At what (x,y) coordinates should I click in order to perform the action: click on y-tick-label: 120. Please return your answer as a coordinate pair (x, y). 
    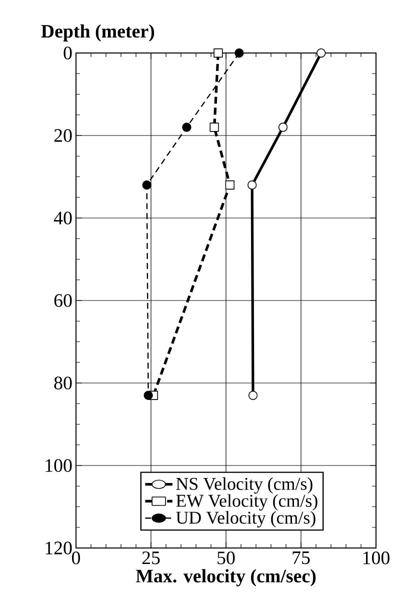
    Looking at the image, I should click on (59, 548).